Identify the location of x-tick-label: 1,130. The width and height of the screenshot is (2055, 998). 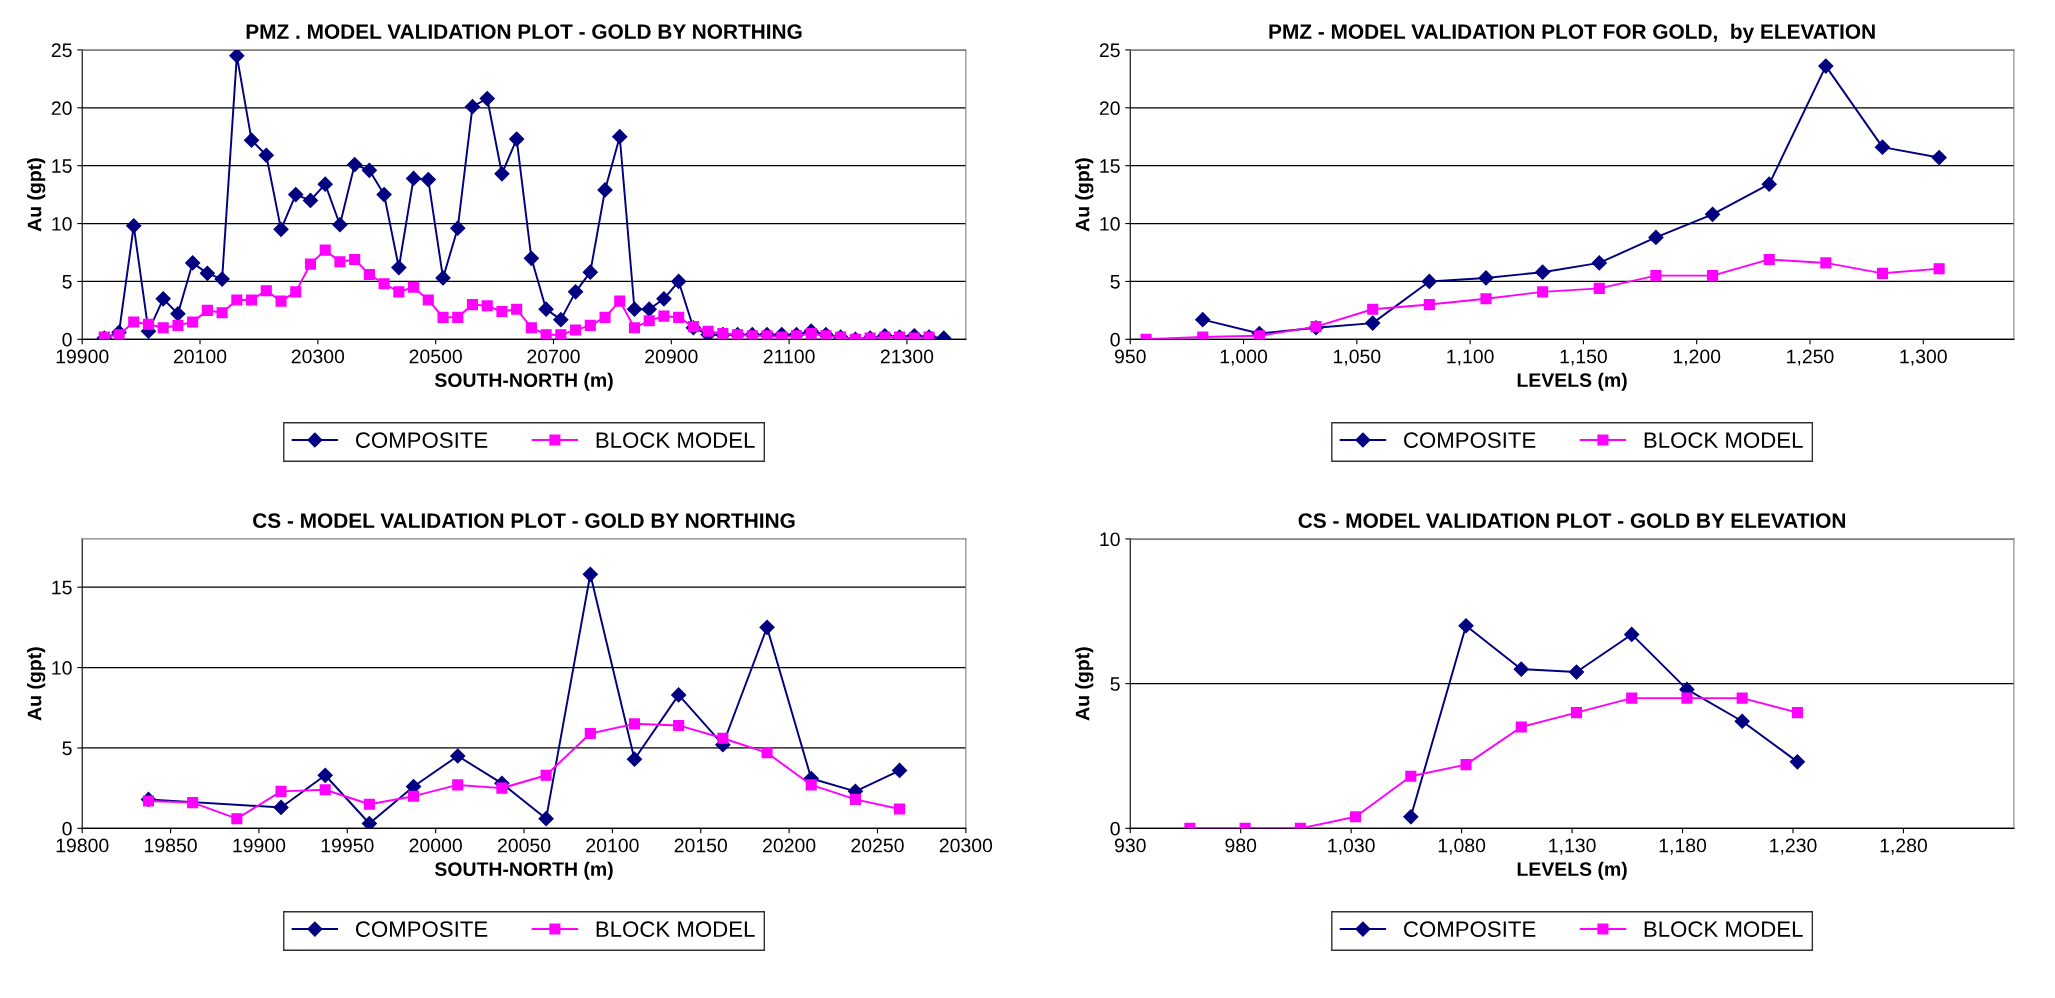
(1572, 846).